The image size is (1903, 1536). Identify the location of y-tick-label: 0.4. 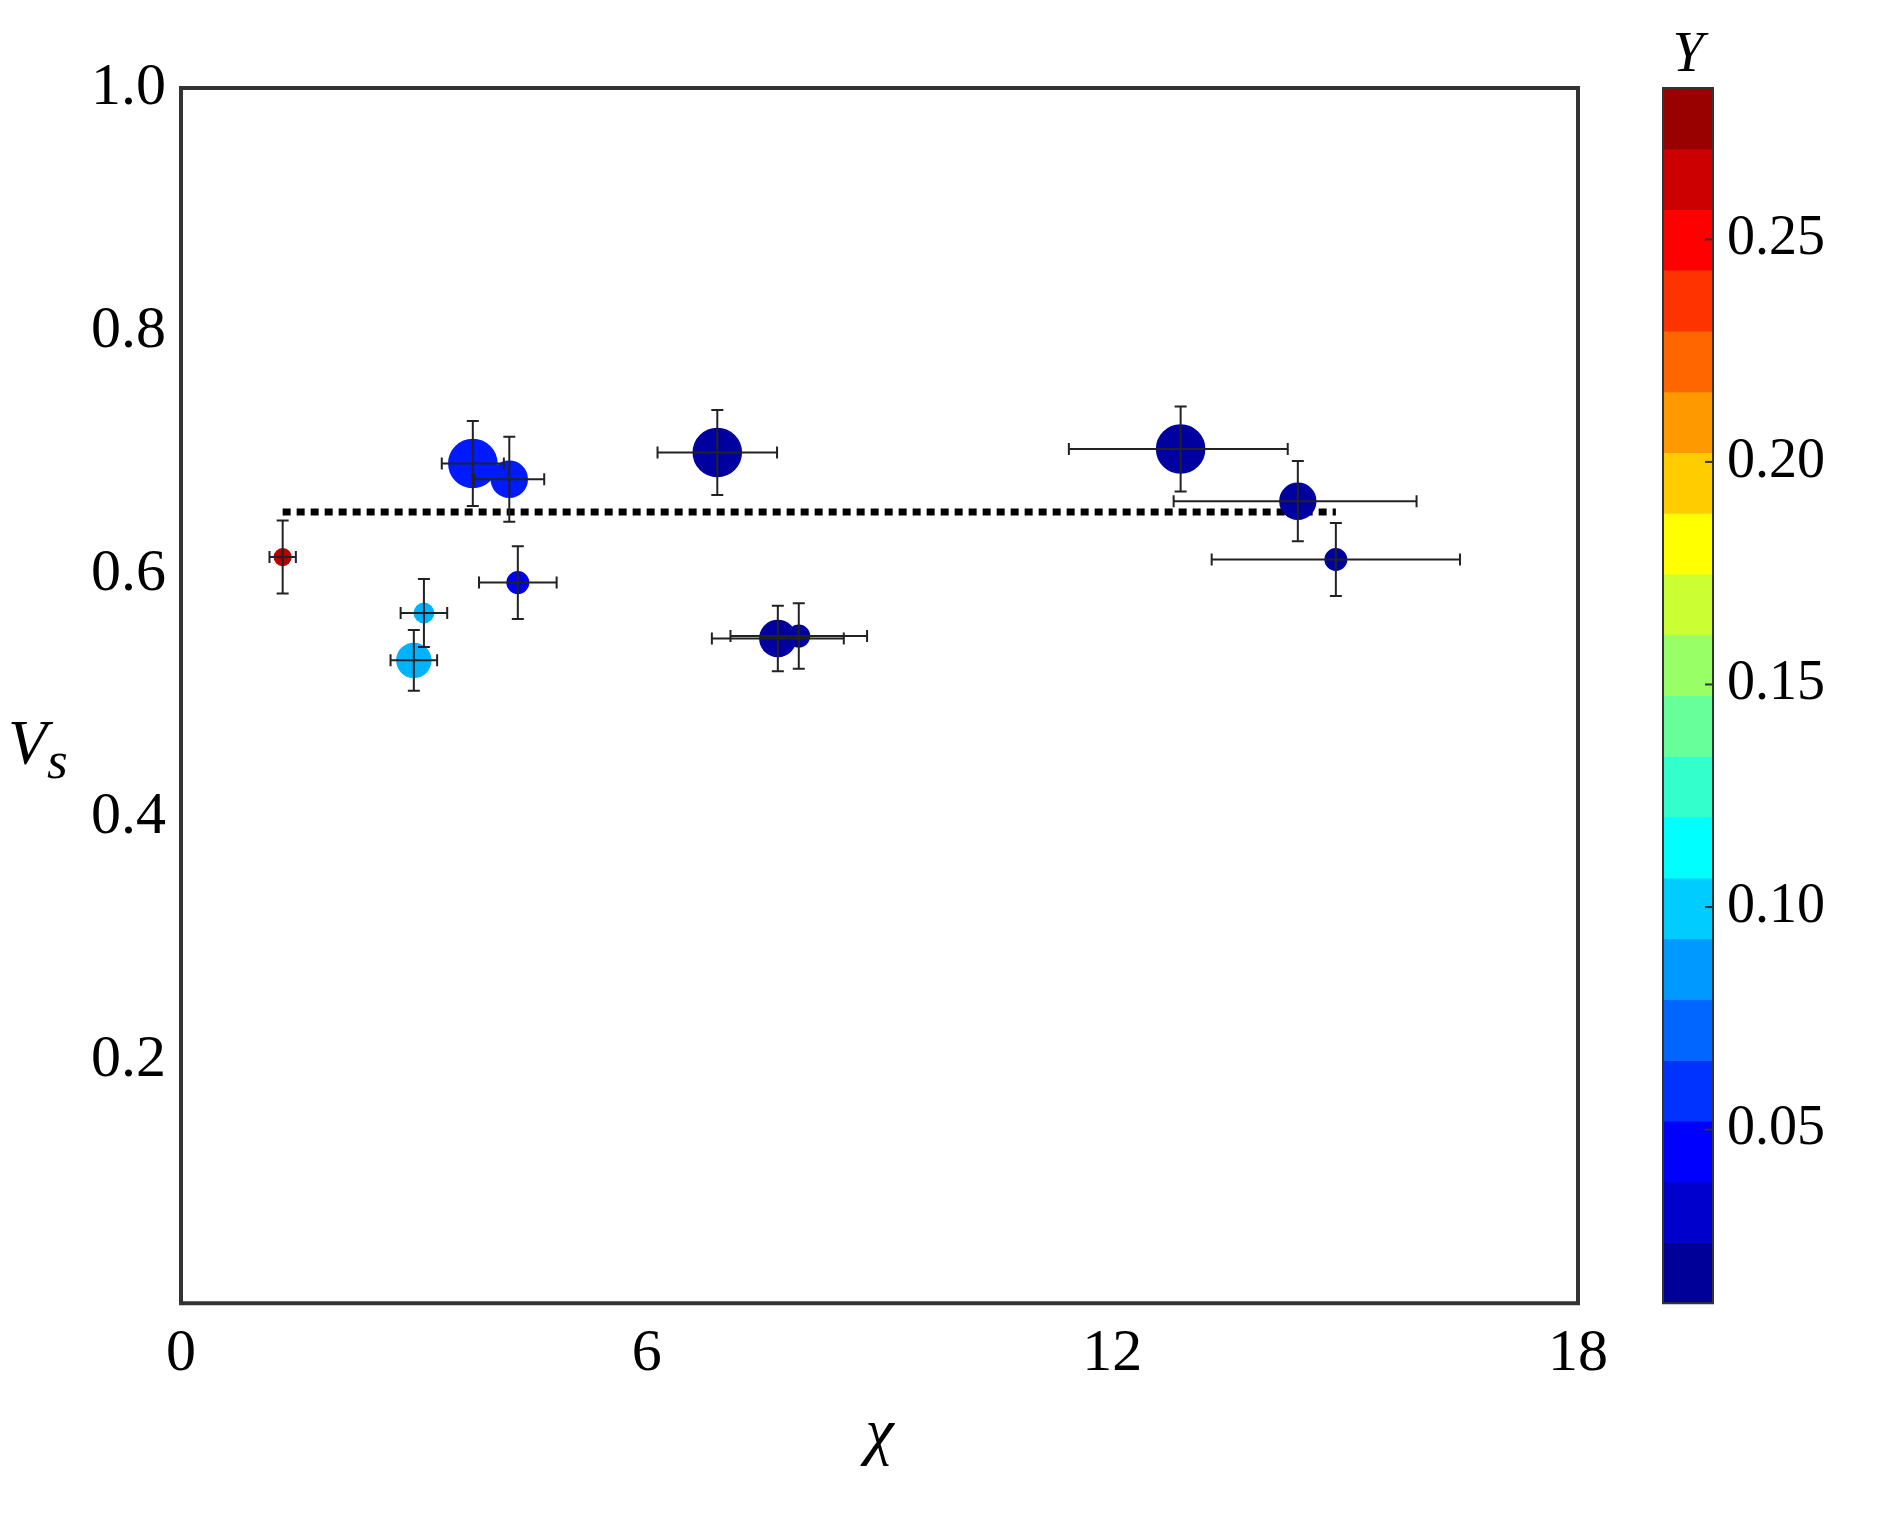
(128, 812).